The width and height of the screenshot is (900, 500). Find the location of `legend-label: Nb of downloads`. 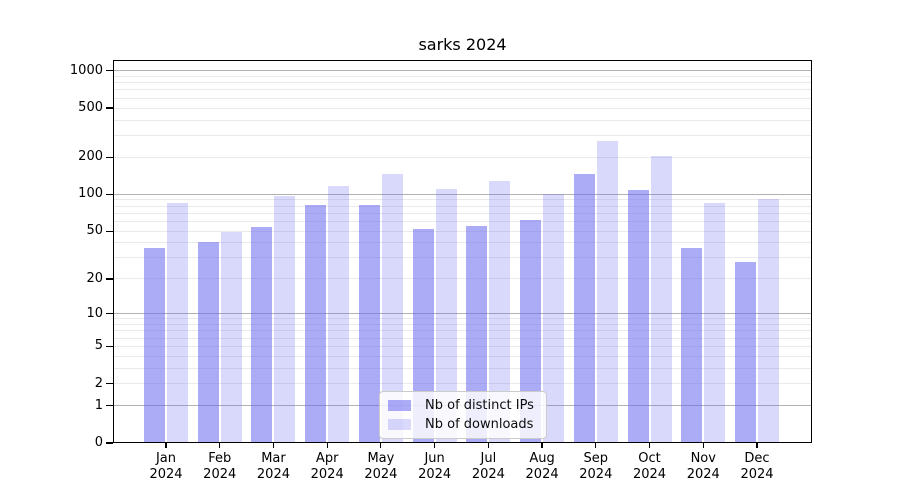

legend-label: Nb of downloads is located at coordinates (479, 424).